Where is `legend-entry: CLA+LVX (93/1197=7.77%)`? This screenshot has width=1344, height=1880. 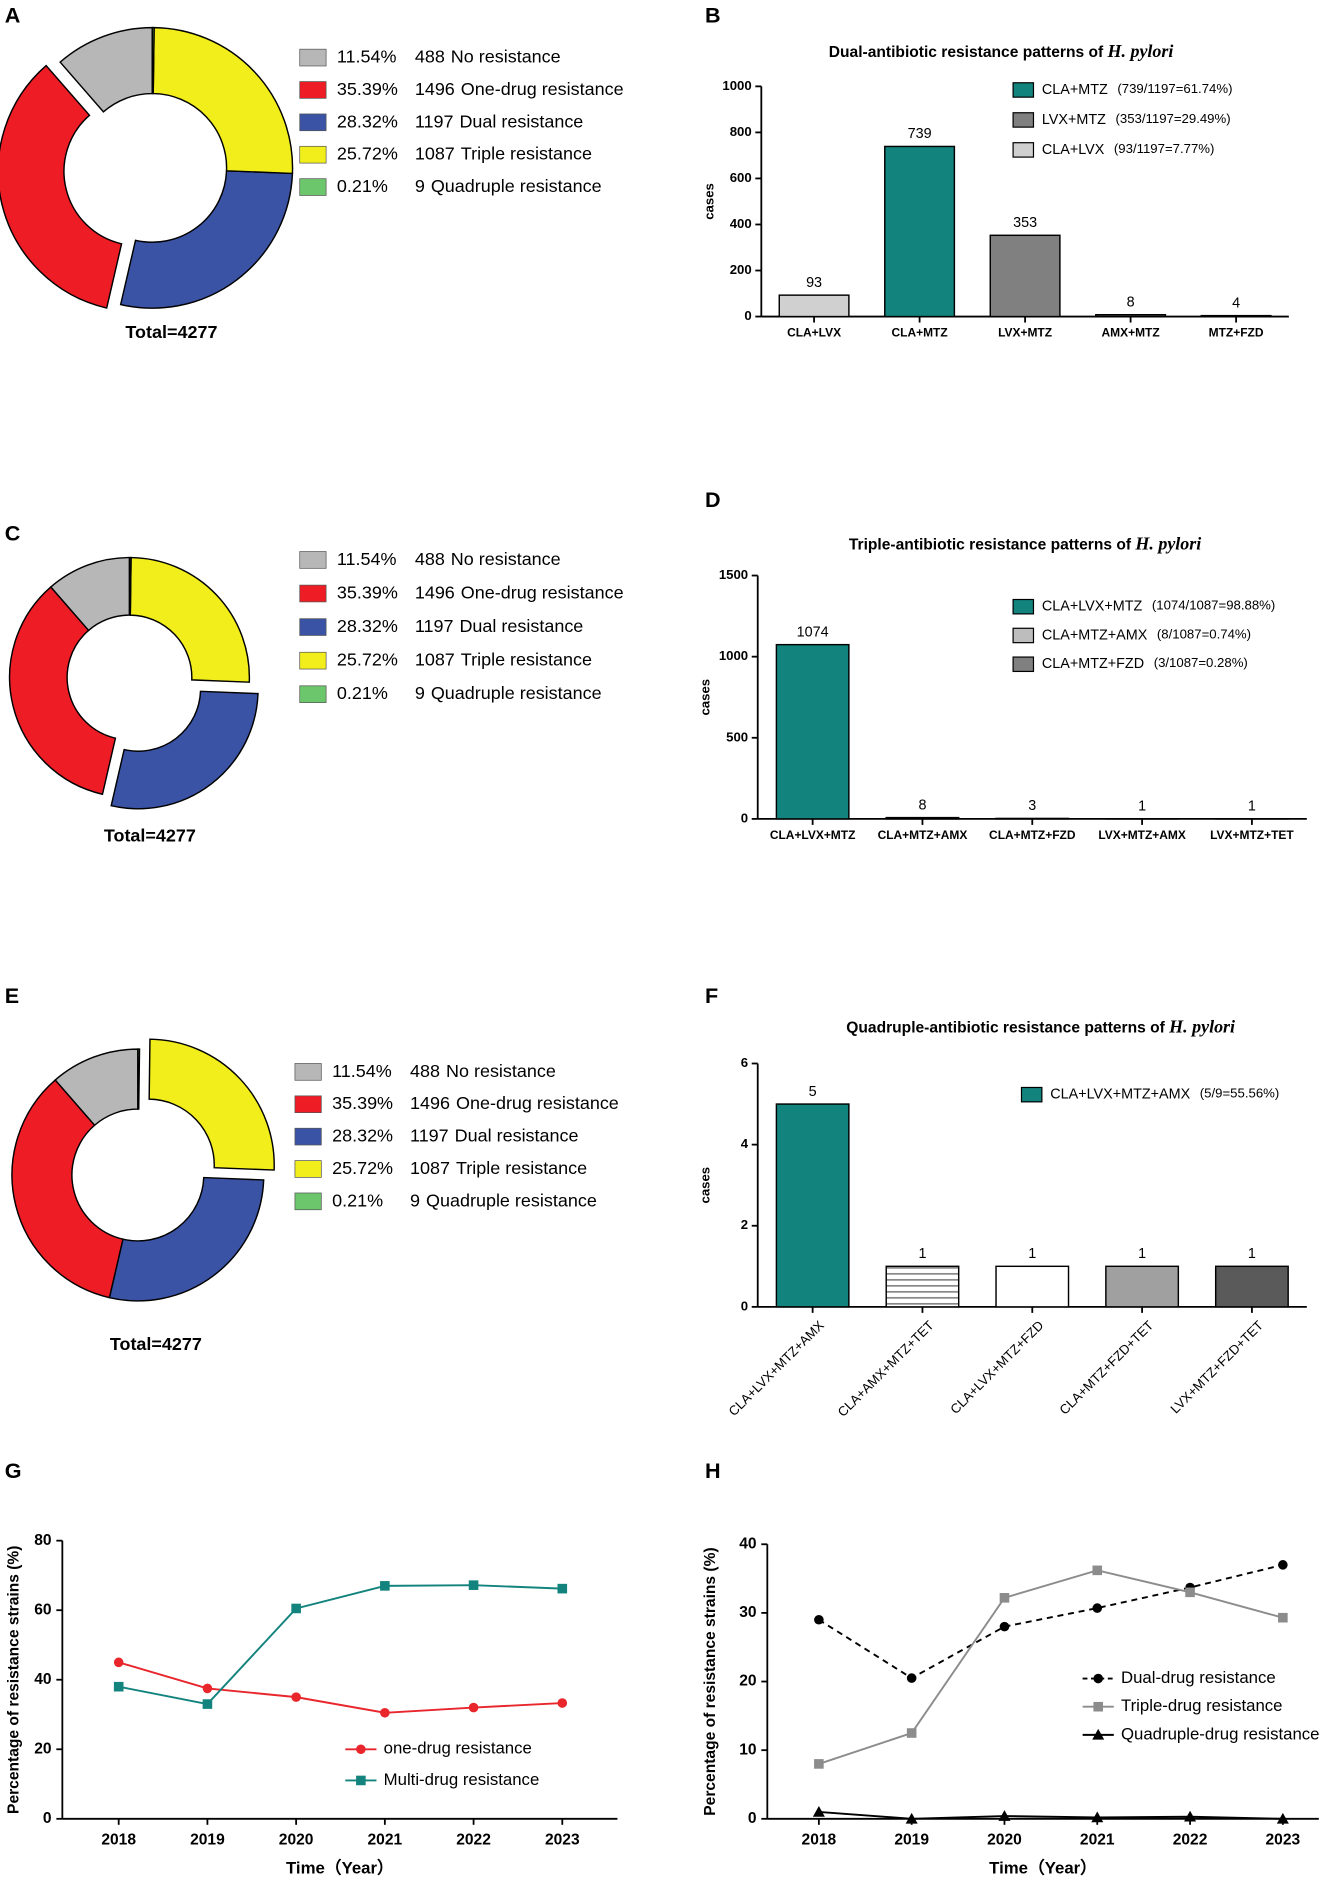 legend-entry: CLA+LVX (93/1197=7.77%) is located at coordinates (1128, 149).